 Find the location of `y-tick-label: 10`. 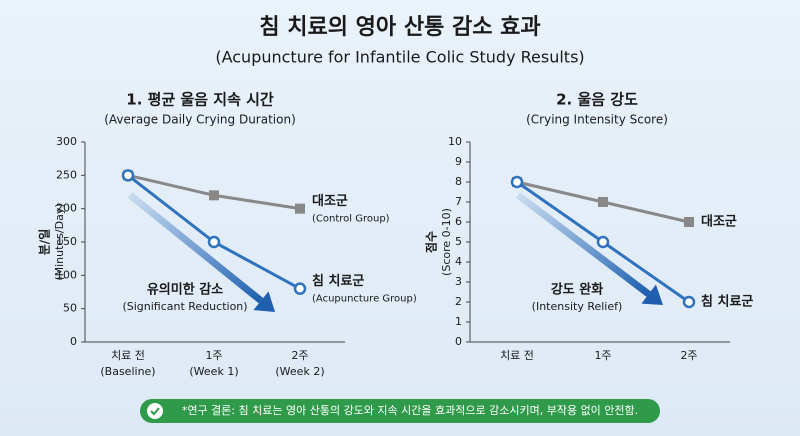

y-tick-label: 10 is located at coordinates (455, 141).